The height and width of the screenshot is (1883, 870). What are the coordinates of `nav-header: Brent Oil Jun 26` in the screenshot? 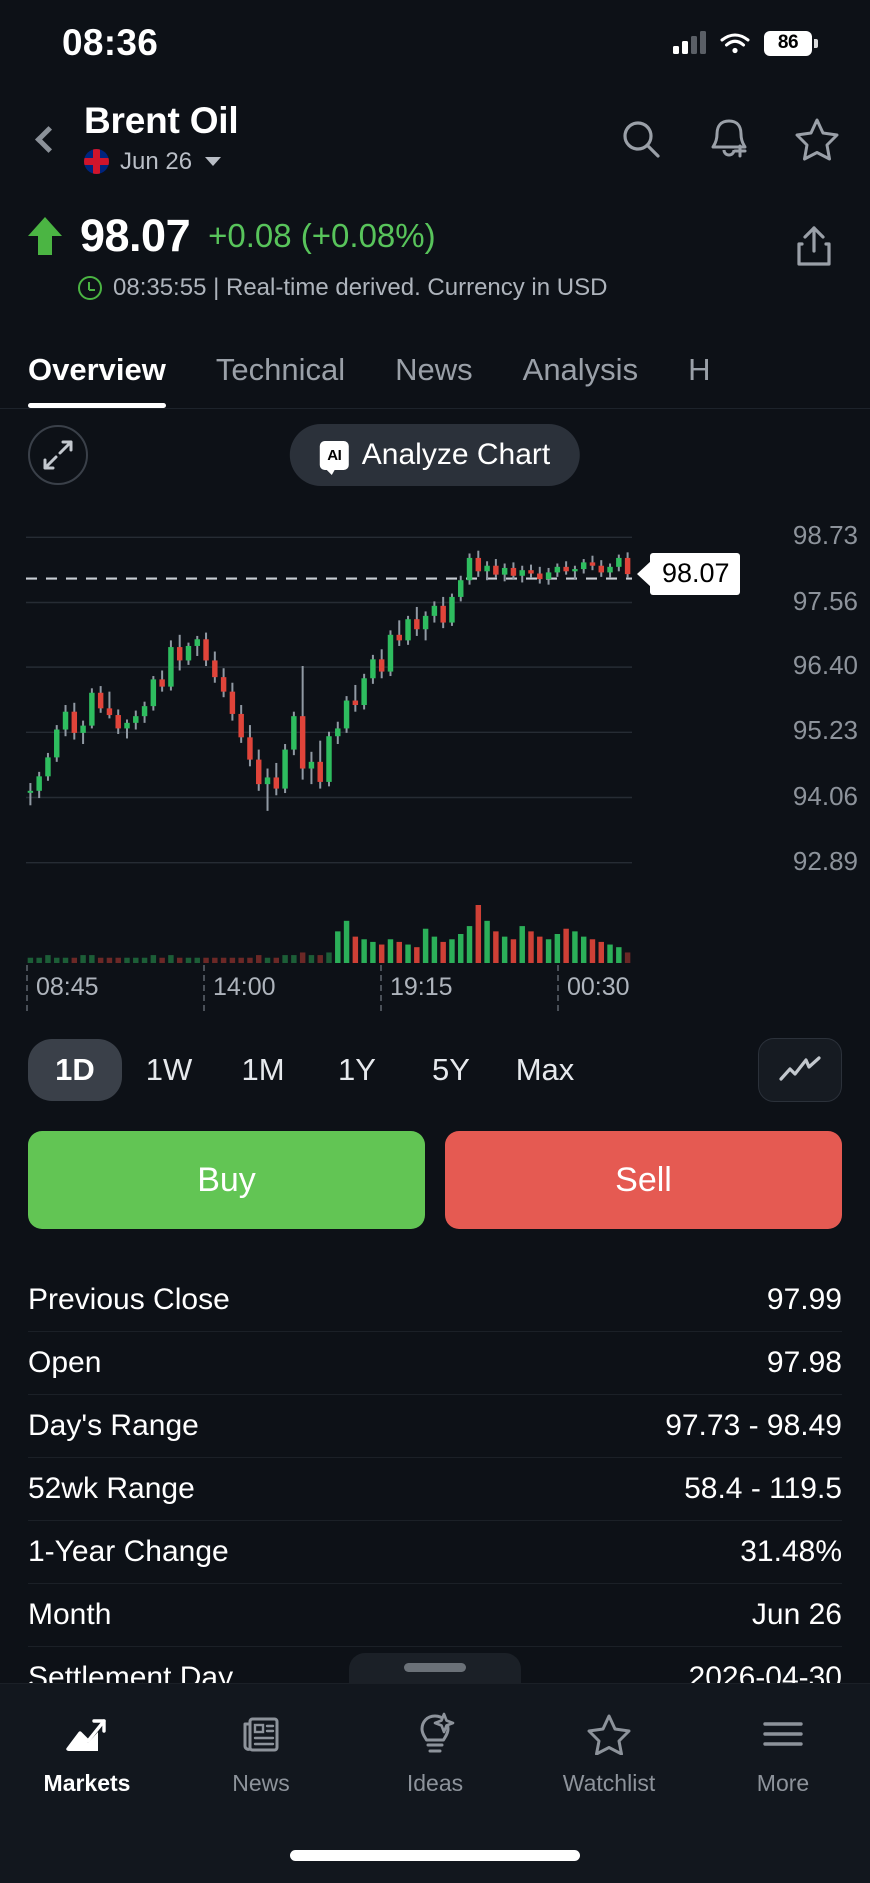 It's located at (435, 139).